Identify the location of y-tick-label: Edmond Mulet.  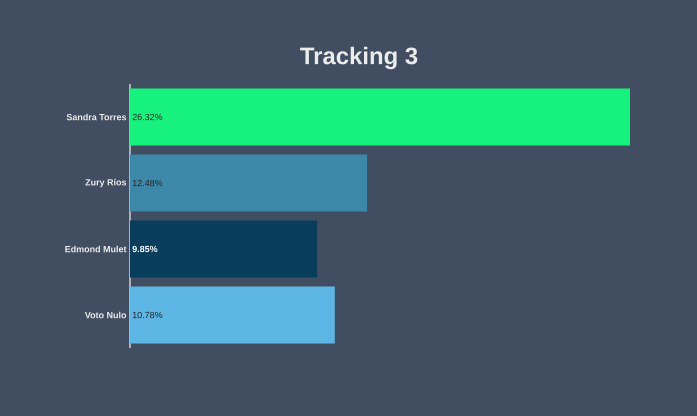
(95, 249).